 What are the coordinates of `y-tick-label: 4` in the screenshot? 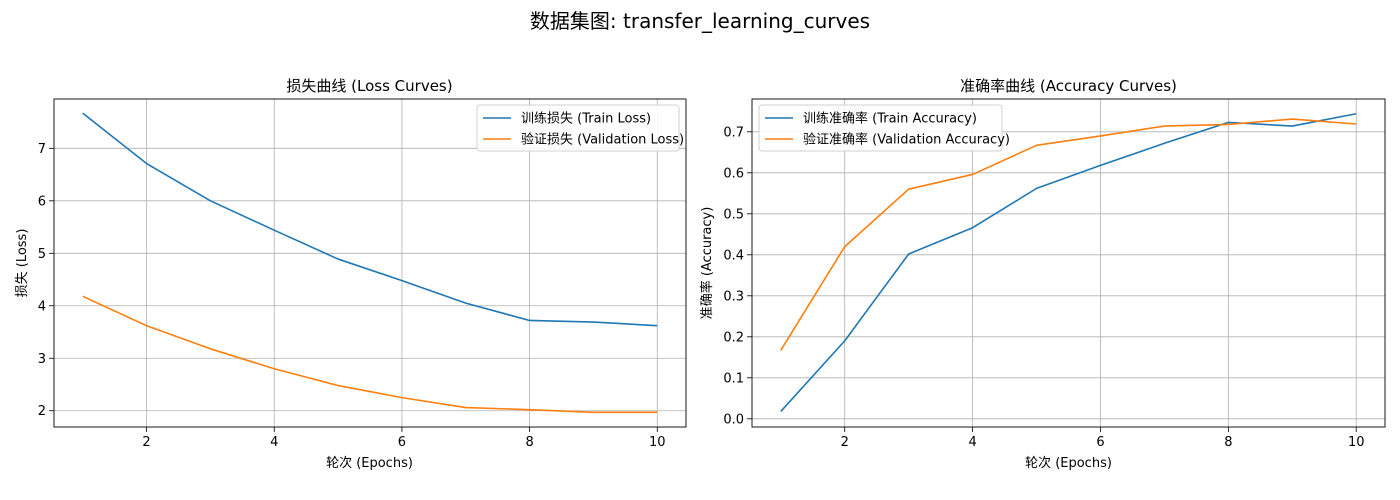 It's located at (42, 306).